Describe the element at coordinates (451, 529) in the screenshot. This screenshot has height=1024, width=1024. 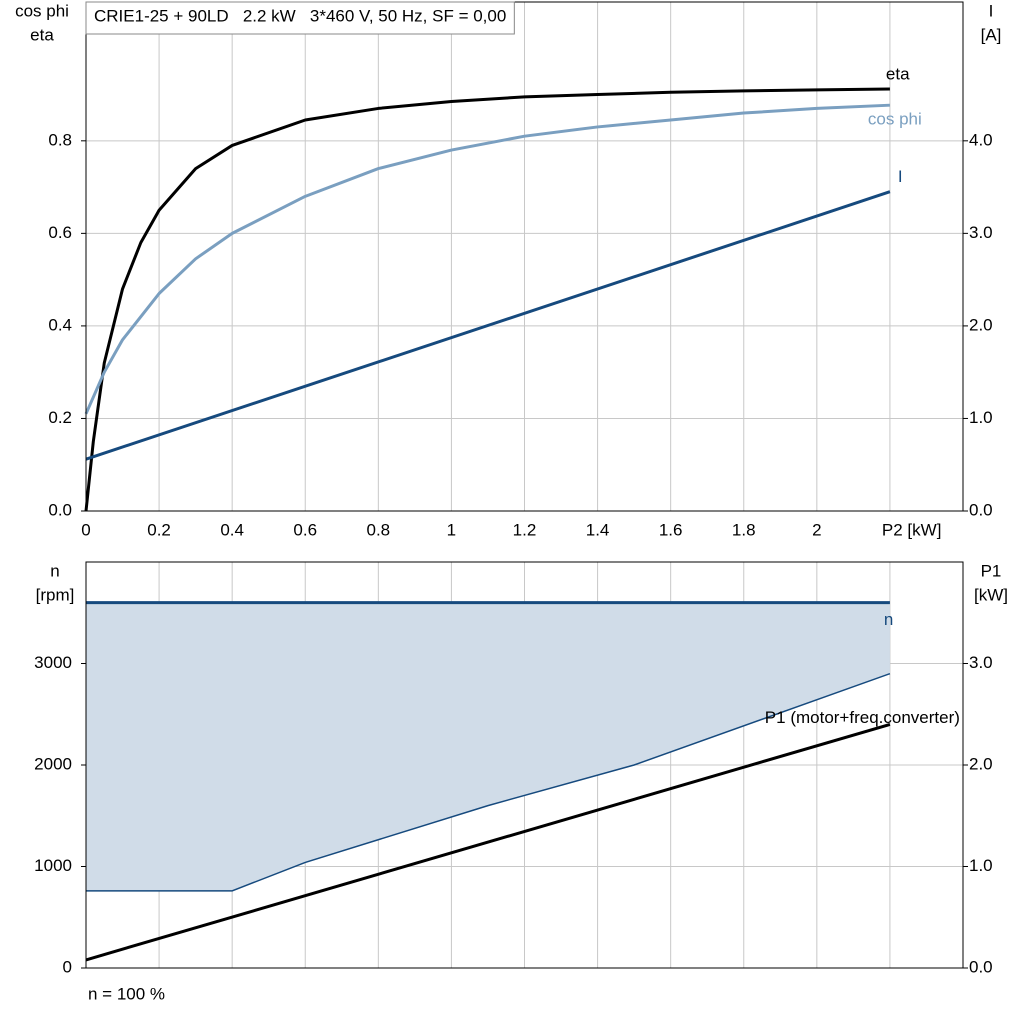
I see `x-tick-label: 1` at that location.